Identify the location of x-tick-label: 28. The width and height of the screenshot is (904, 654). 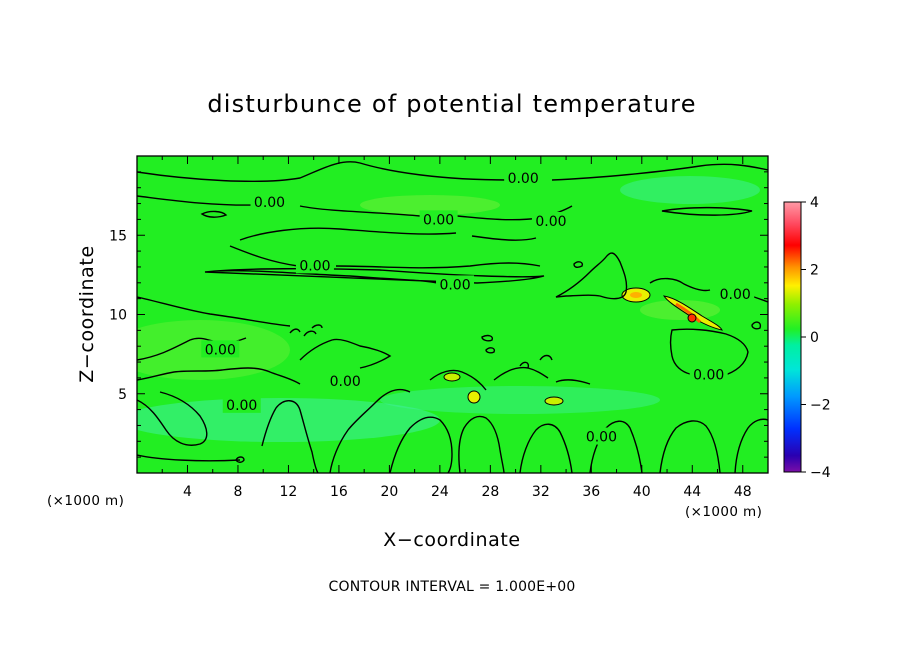
(490, 492).